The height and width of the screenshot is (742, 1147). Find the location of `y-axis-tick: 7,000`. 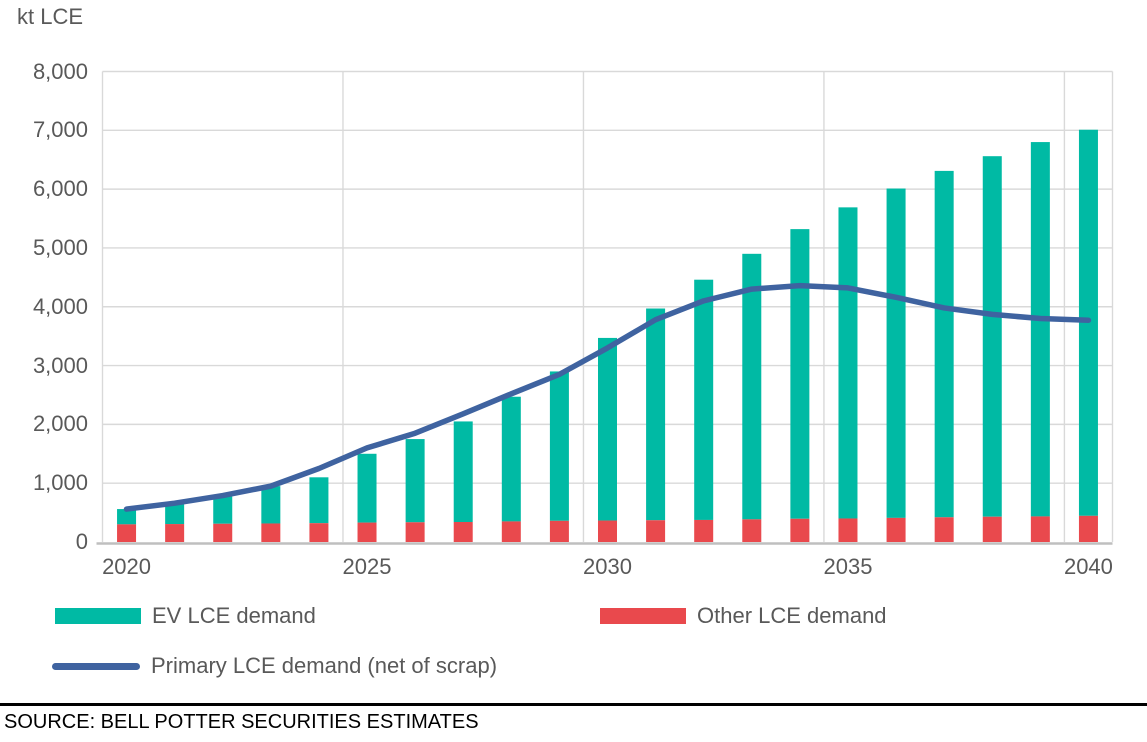

y-axis-tick: 7,000 is located at coordinates (60, 130).